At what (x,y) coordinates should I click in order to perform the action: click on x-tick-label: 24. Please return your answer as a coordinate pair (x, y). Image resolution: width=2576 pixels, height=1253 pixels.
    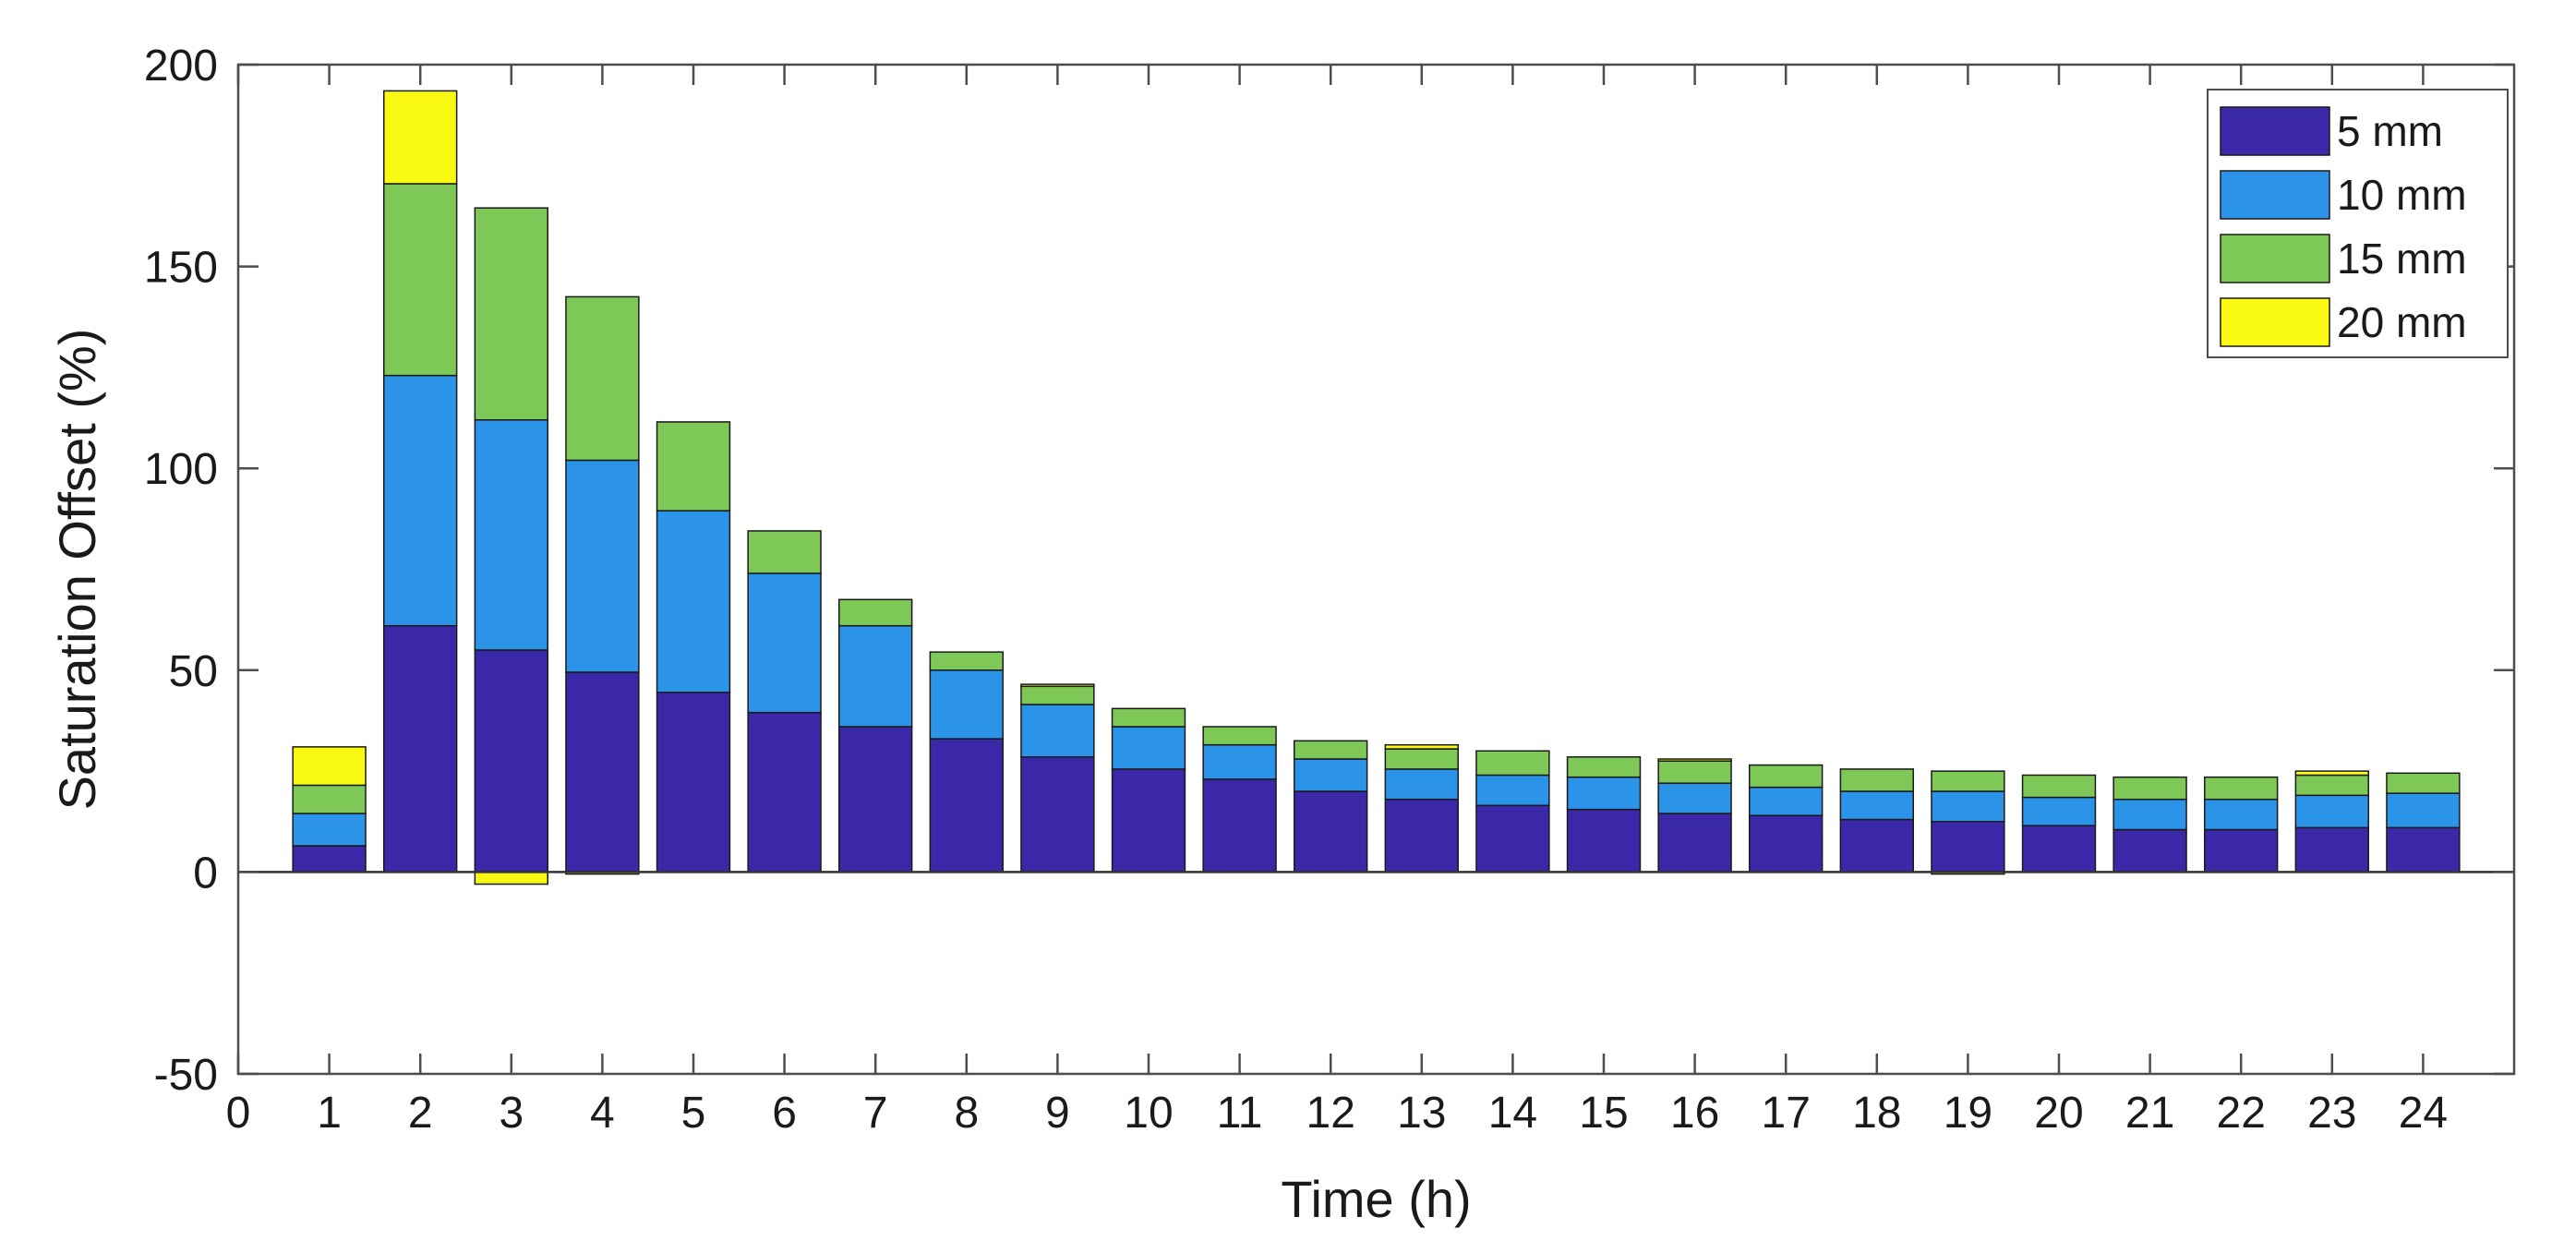
    Looking at the image, I should click on (2423, 1113).